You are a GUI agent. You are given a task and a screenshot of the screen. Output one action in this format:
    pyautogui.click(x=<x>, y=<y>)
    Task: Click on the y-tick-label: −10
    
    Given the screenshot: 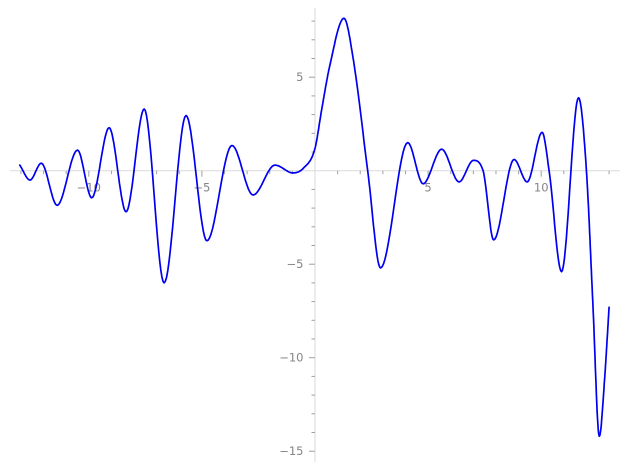 What is the action you would take?
    pyautogui.click(x=291, y=358)
    